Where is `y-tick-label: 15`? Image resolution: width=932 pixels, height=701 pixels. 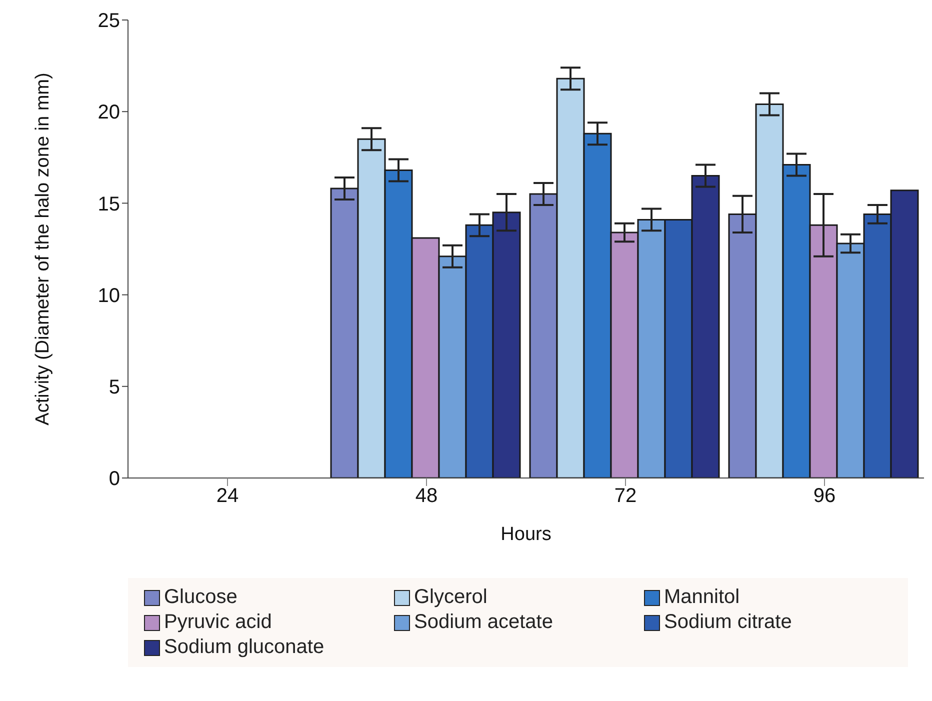
y-tick-label: 15 is located at coordinates (109, 204).